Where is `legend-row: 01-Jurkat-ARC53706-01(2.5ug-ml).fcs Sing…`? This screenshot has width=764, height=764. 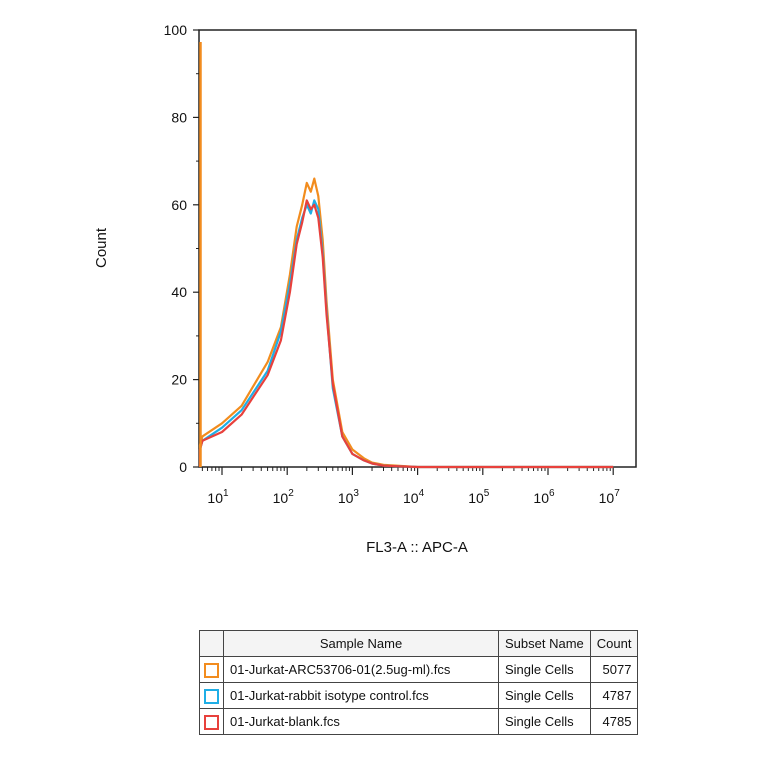 legend-row: 01-Jurkat-ARC53706-01(2.5ug-ml).fcs Sing… is located at coordinates (419, 669).